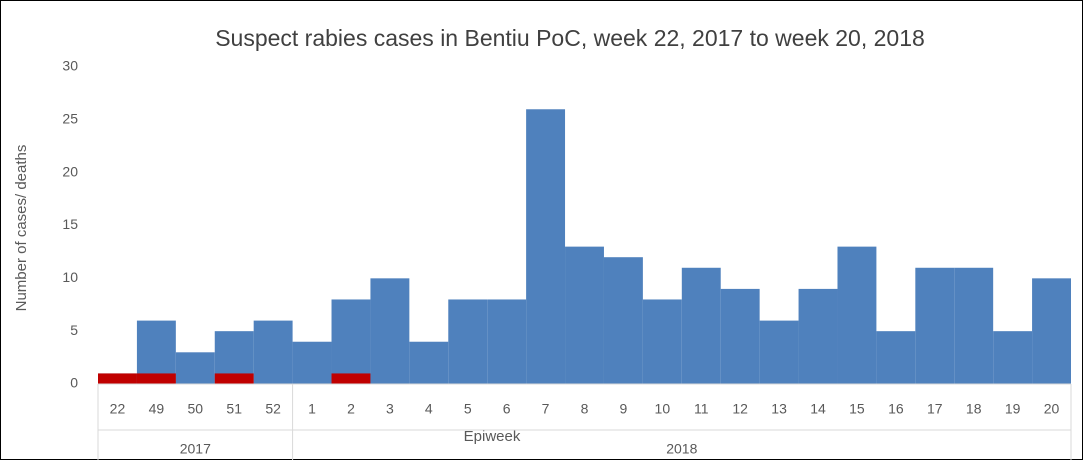 This screenshot has width=1084, height=460. I want to click on x-tick-label: 13, so click(779, 409).